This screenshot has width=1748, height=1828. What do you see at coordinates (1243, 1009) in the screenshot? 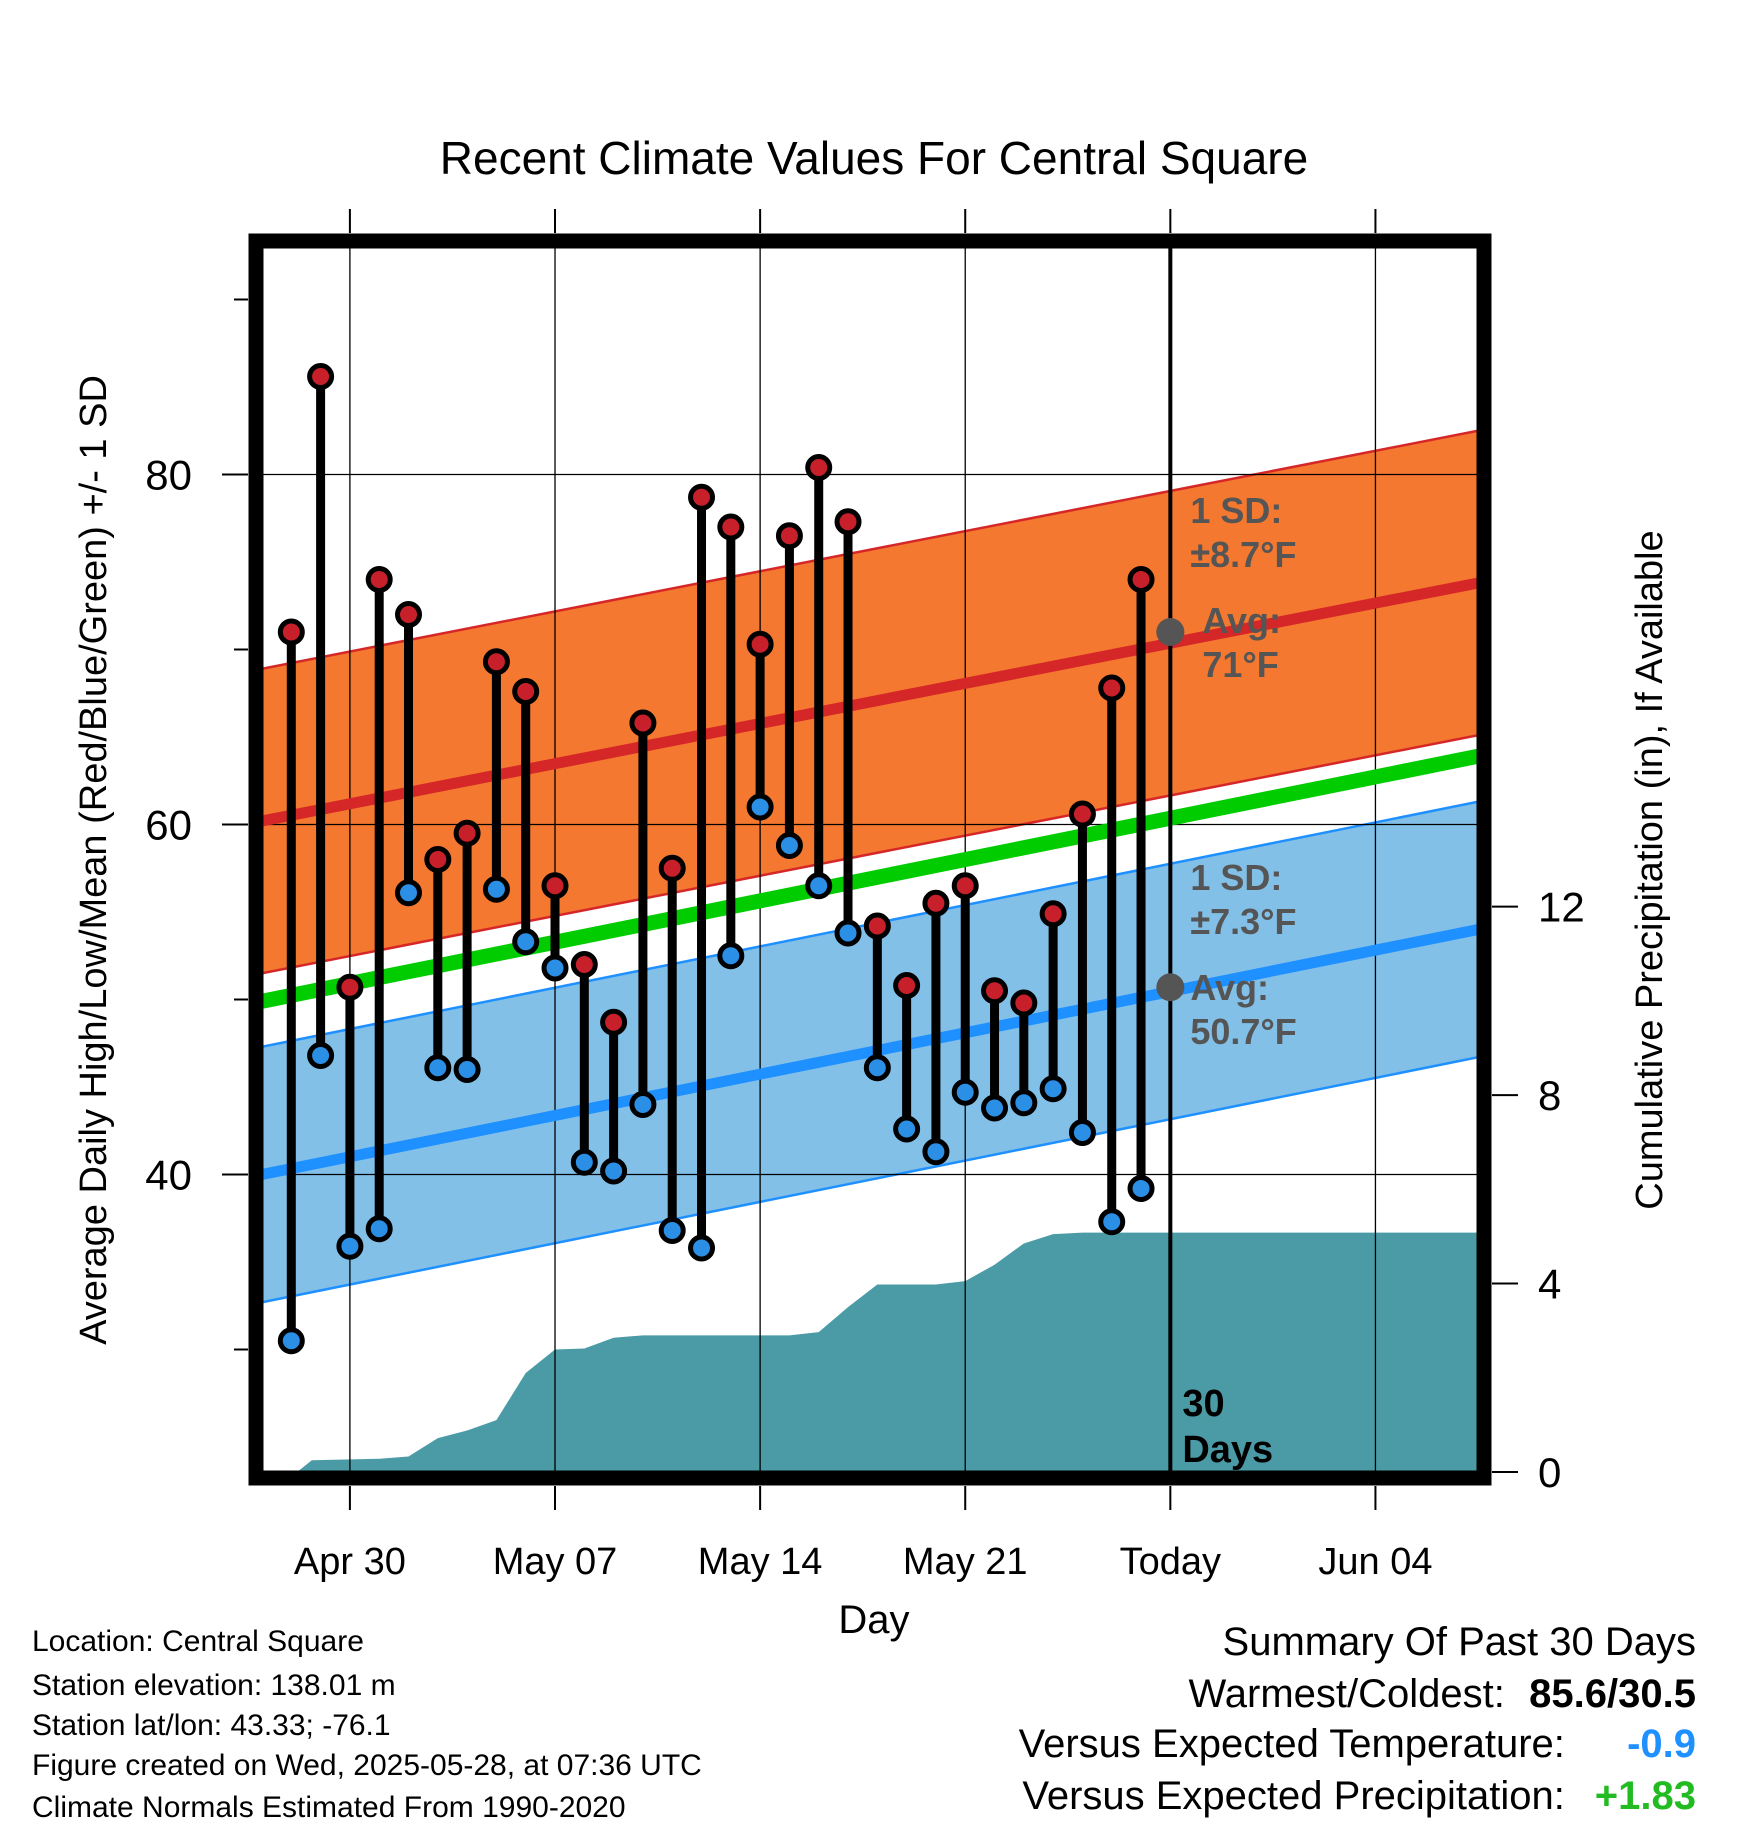
I see `low-avg-annotation: Avg: 50.7°F` at bounding box center [1243, 1009].